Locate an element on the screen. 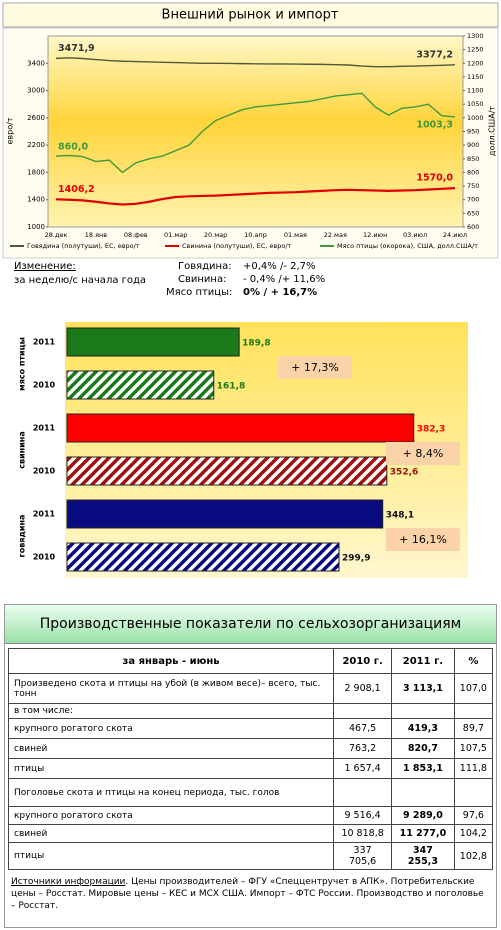 The height and width of the screenshot is (930, 501). legend-label: Свинина (полутуши), ЕС, евро/т is located at coordinates (237, 246).